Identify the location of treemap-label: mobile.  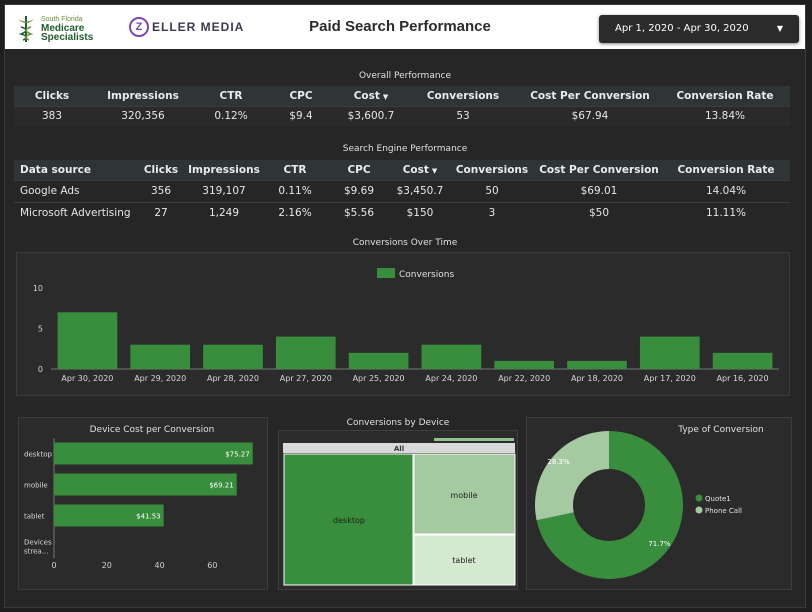
(463, 495).